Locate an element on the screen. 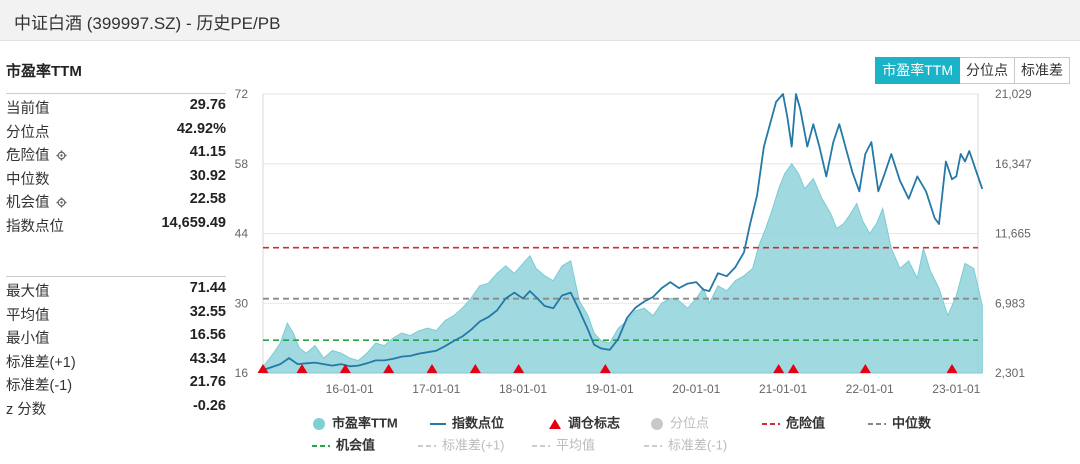 This screenshot has width=1080, height=464. stat-label: 平均值 is located at coordinates (28, 315).